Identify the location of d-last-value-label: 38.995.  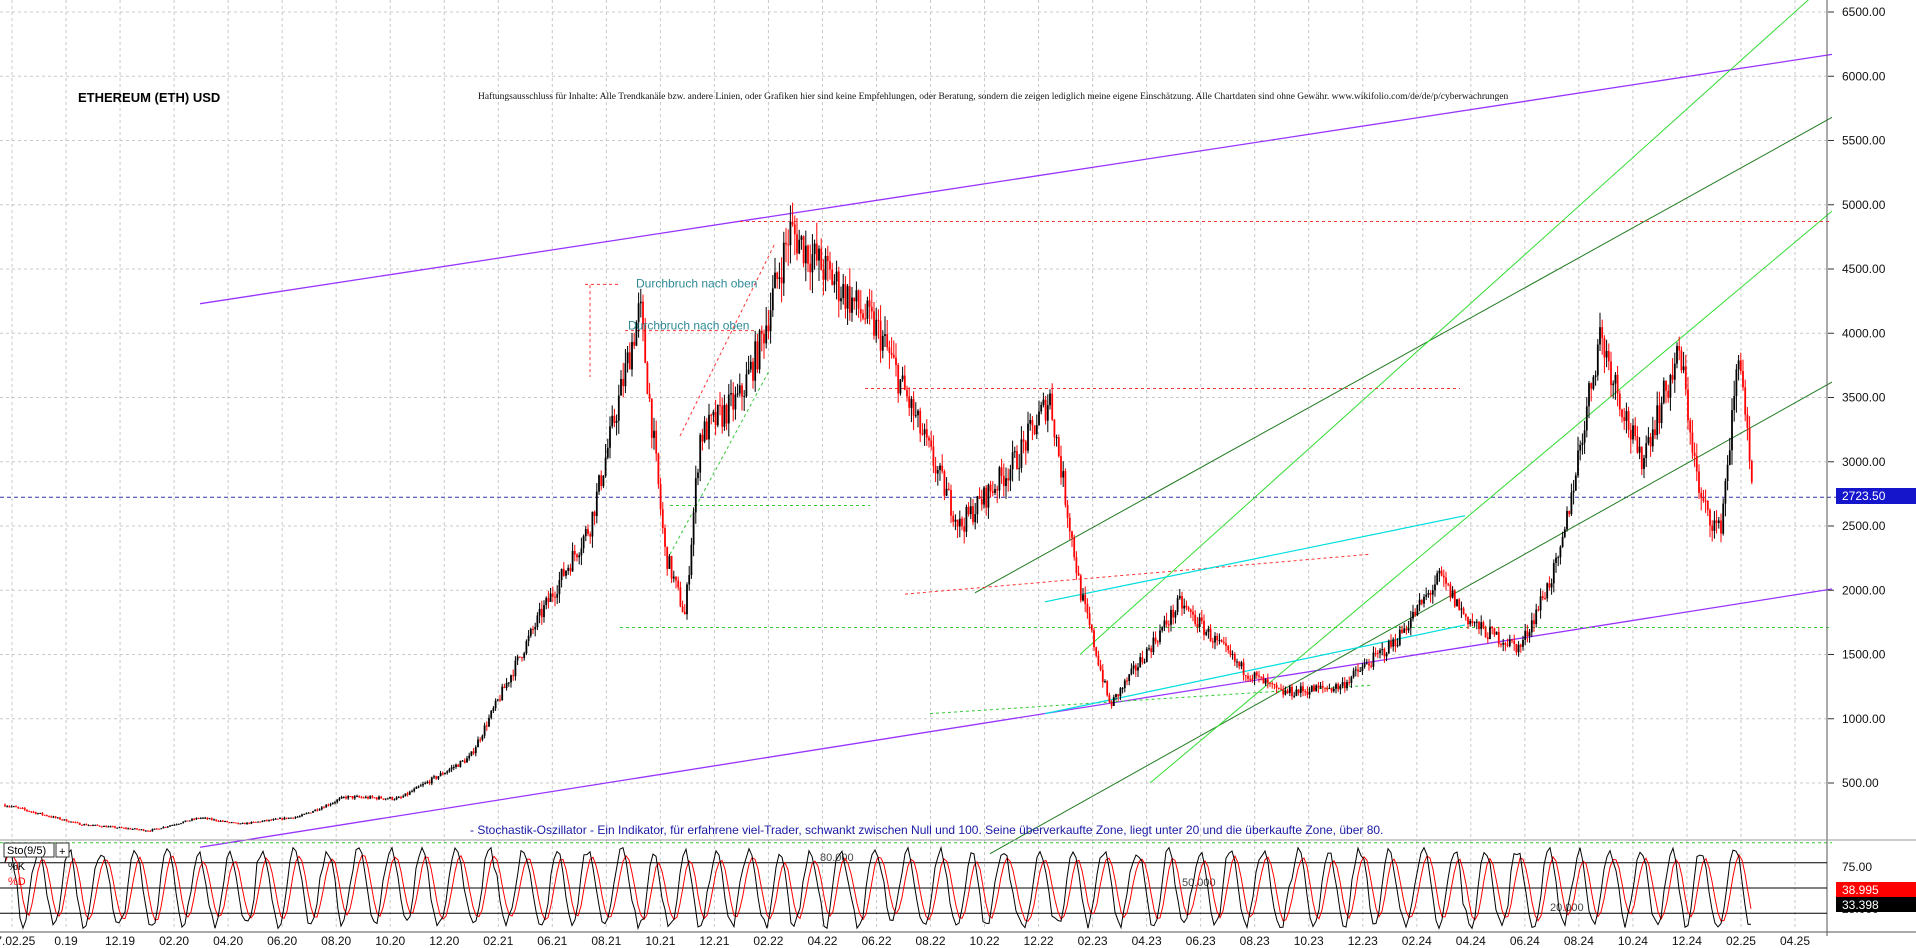
(1860, 890).